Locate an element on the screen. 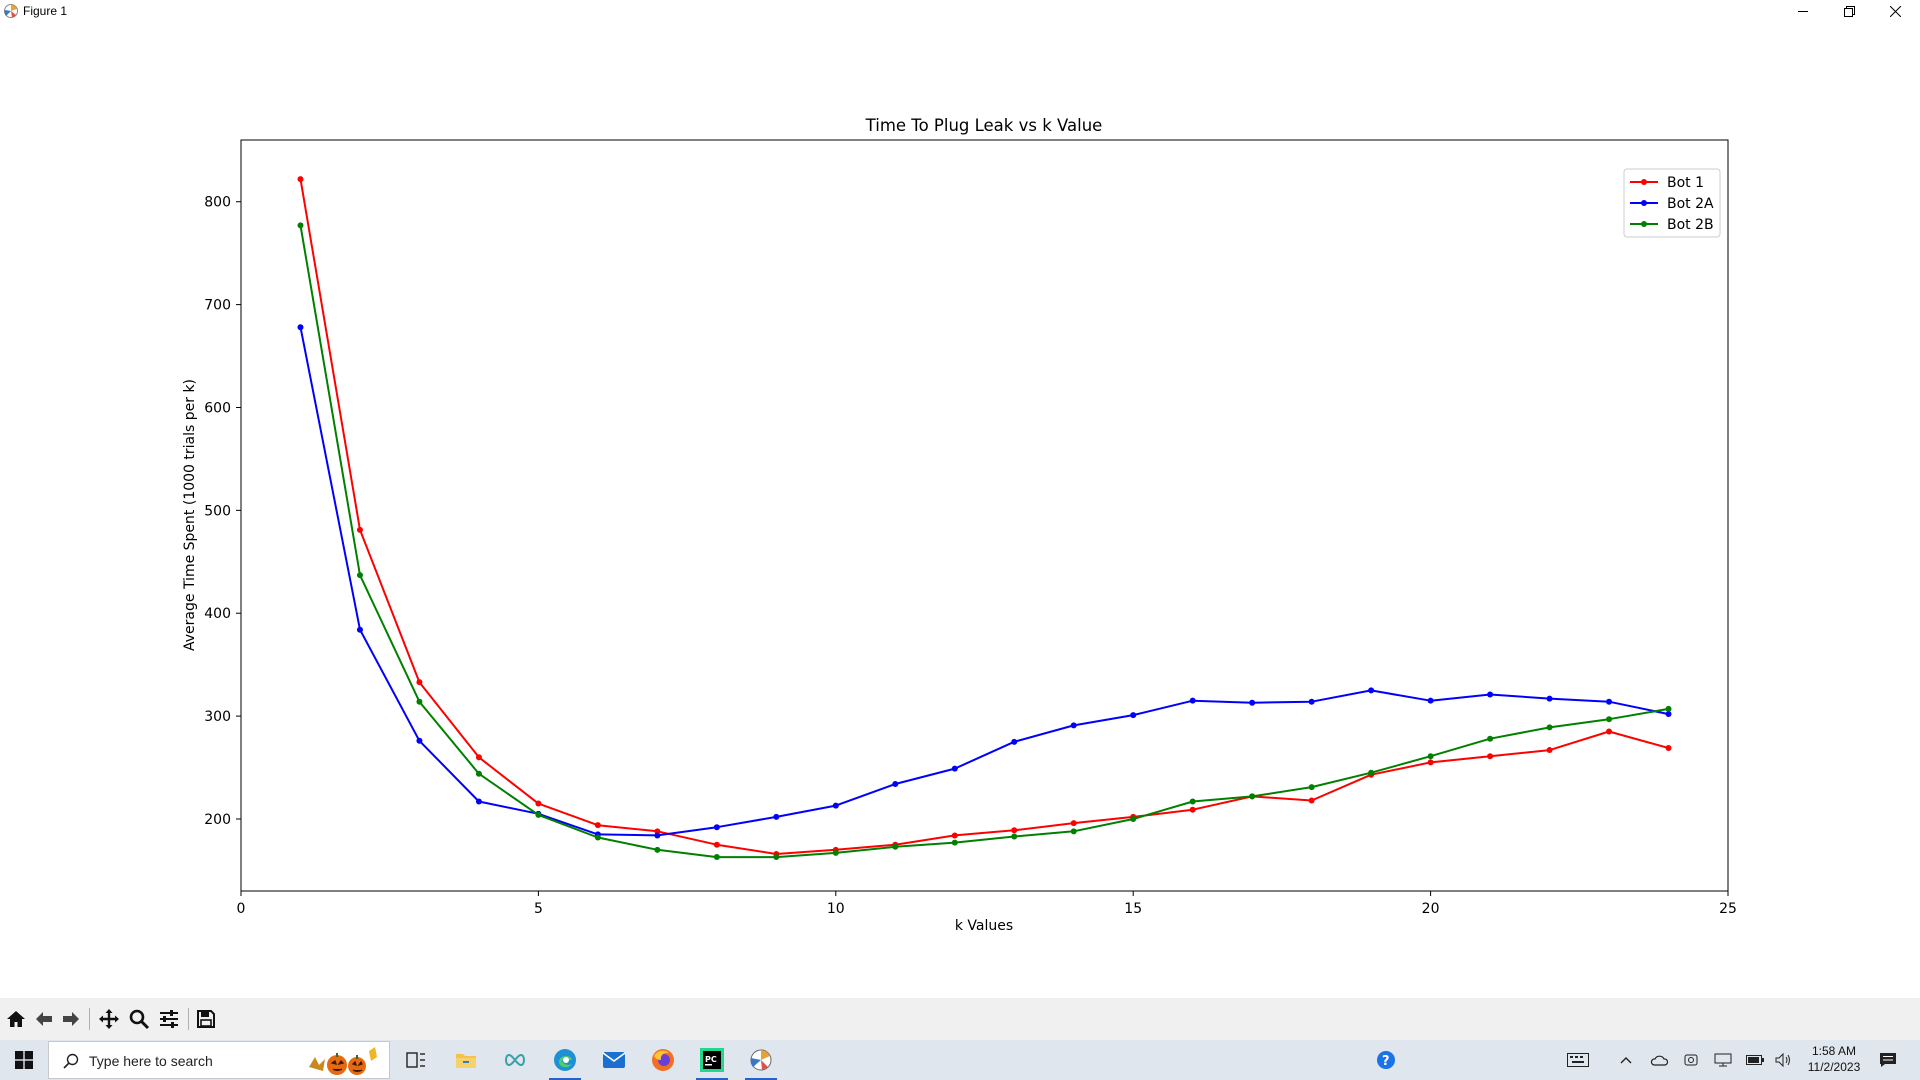  zoom-button is located at coordinates (139, 1019).